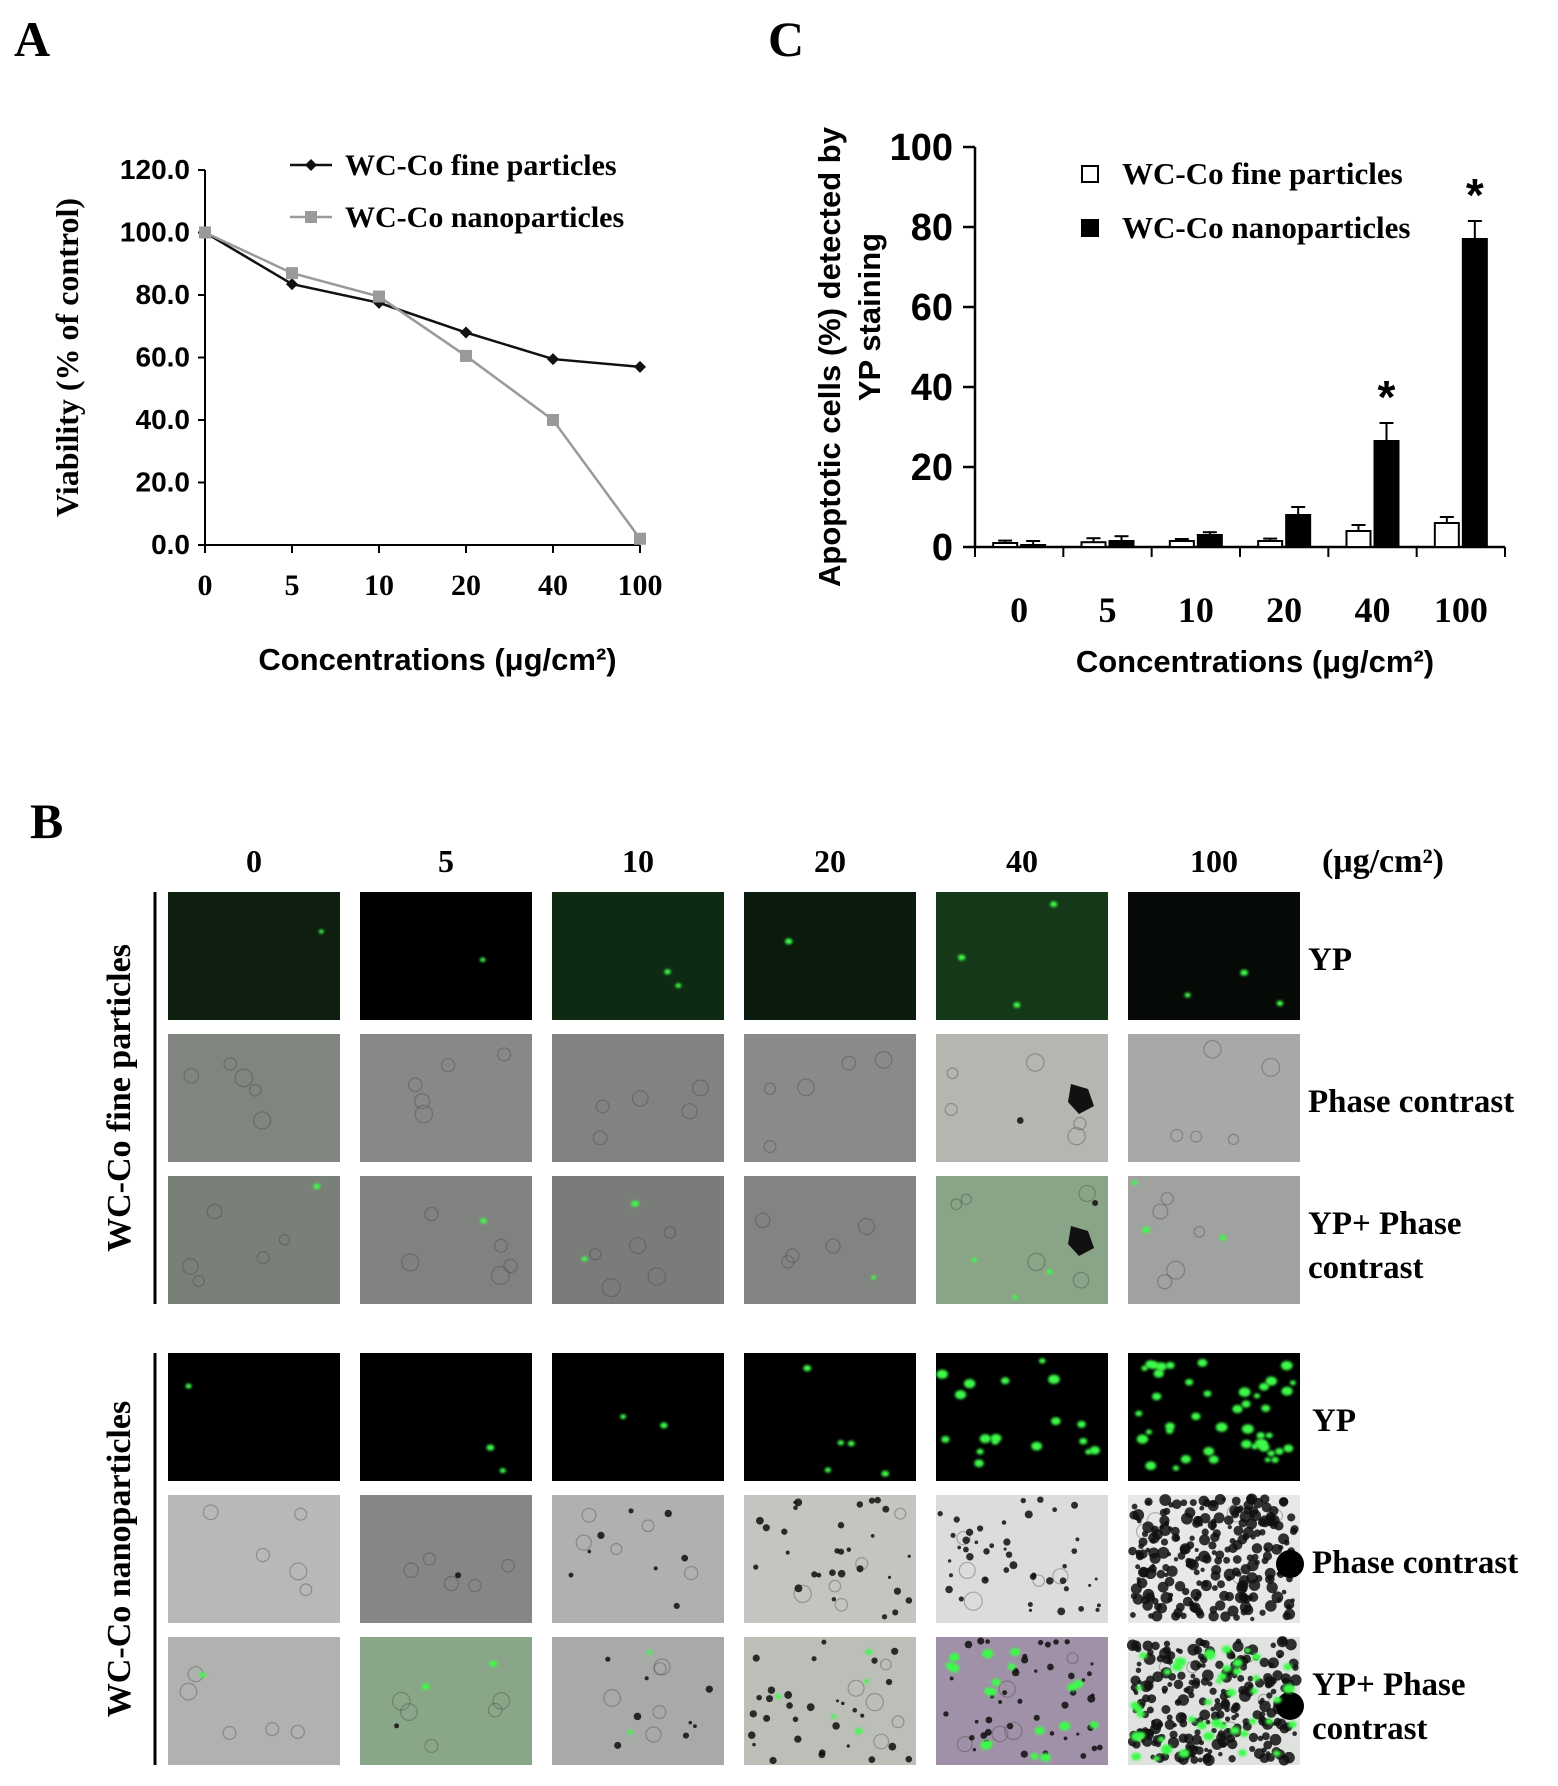 Image resolution: width=1558 pixels, height=1786 pixels. I want to click on y-tick-label: 40.0, so click(163, 419).